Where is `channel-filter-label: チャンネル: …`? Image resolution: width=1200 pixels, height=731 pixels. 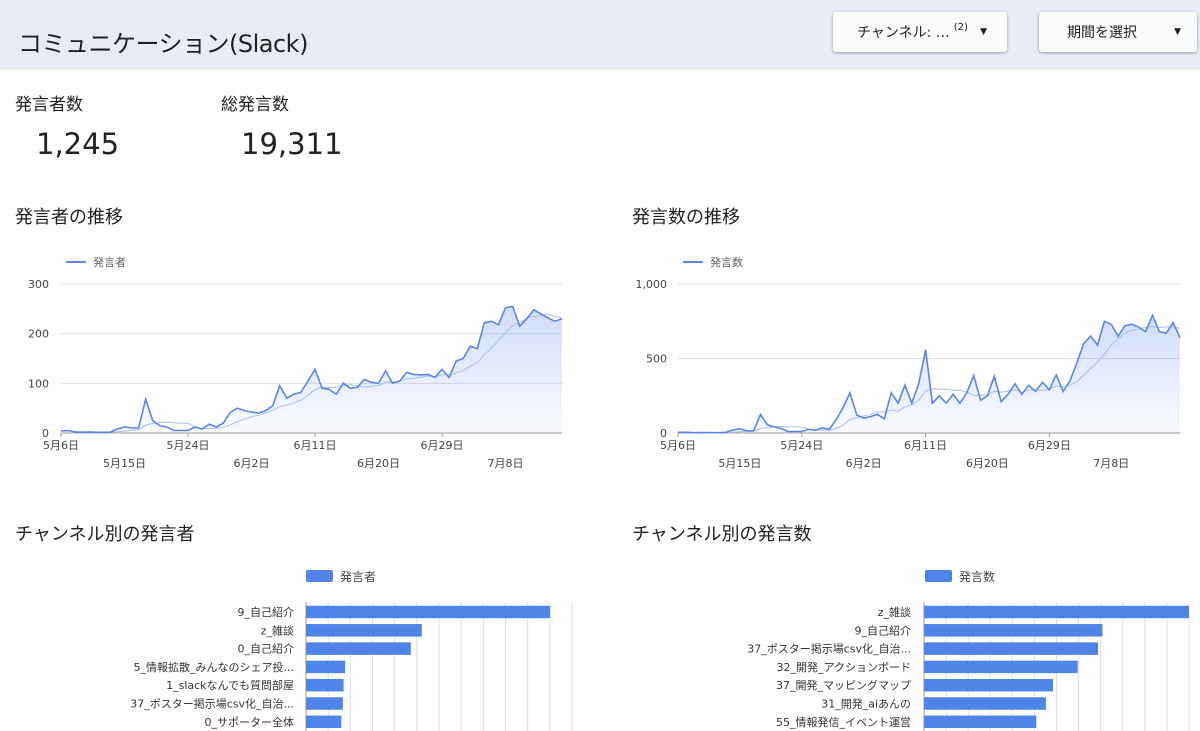
channel-filter-label: チャンネル: … is located at coordinates (903, 33).